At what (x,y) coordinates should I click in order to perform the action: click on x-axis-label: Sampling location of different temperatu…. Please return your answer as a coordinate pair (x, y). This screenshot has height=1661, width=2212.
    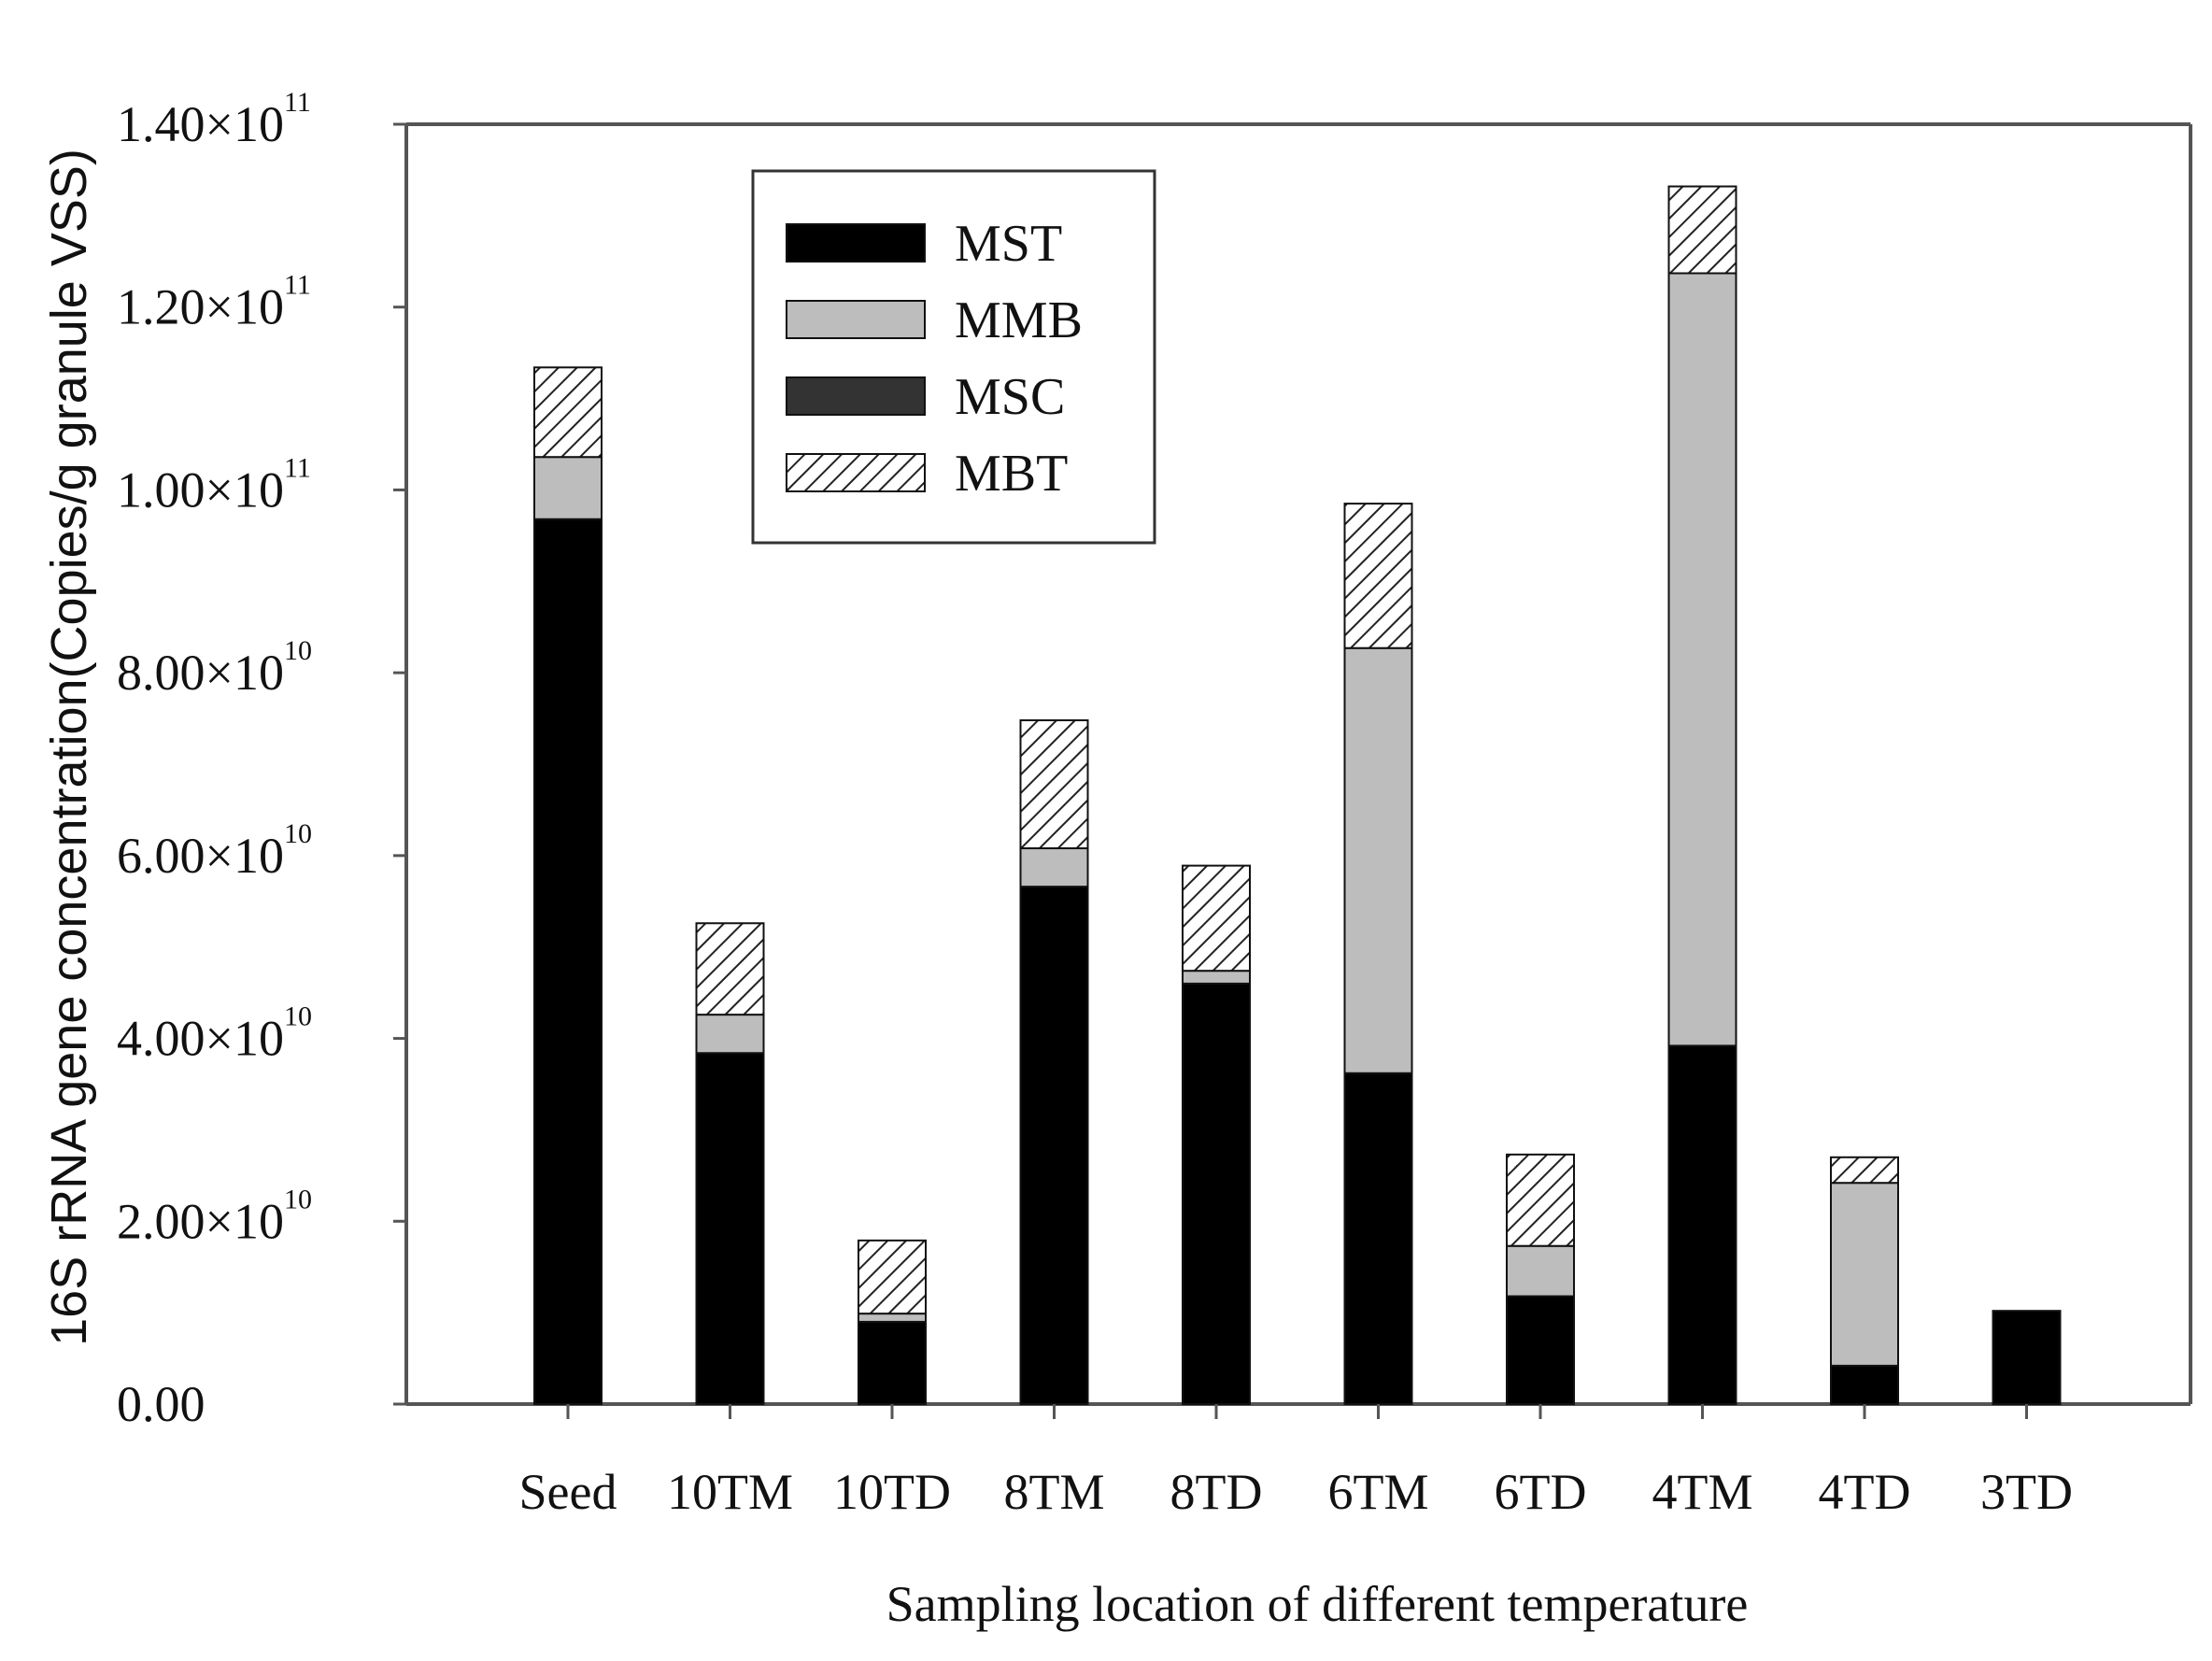
    Looking at the image, I should click on (1317, 1604).